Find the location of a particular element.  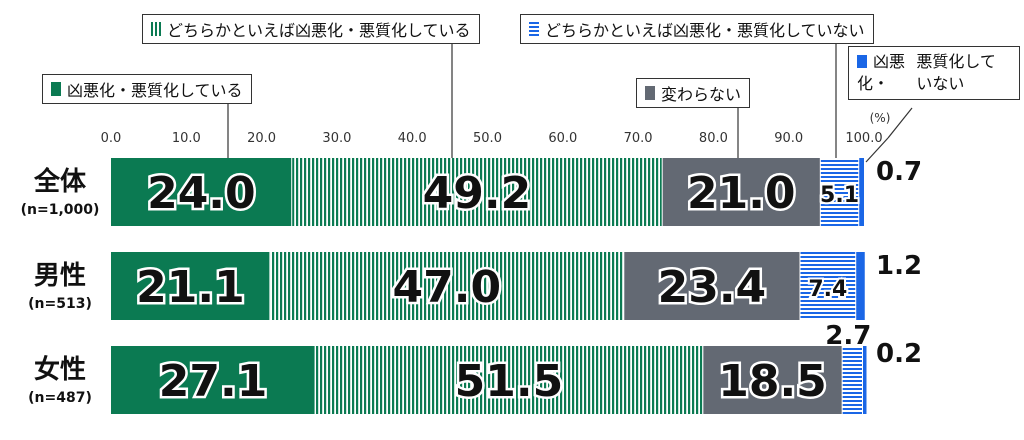

legend-label: どちらかといえば凶悪化・悪質化していない is located at coordinates (705, 30).